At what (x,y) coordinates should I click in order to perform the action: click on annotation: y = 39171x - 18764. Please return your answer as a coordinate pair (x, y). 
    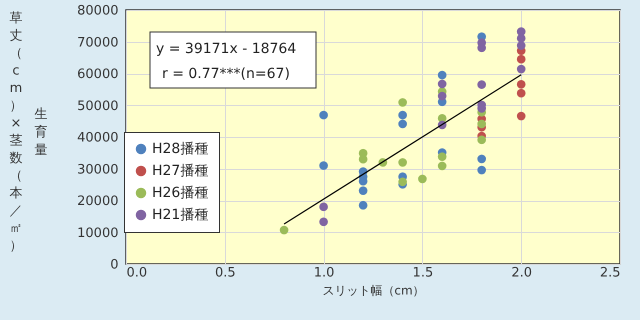
    Looking at the image, I should click on (226, 49).